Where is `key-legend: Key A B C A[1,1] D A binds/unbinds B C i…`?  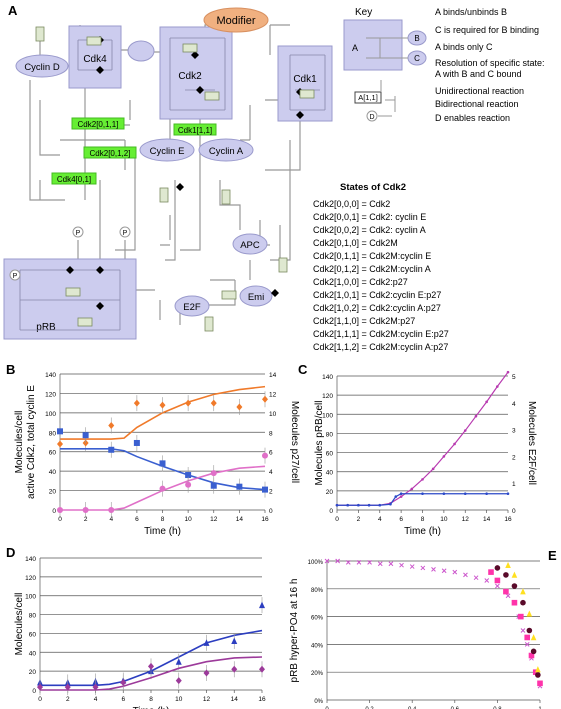 key-legend: Key A B C A[1,1] D A binds/unbinds B C i… is located at coordinates (444, 65).